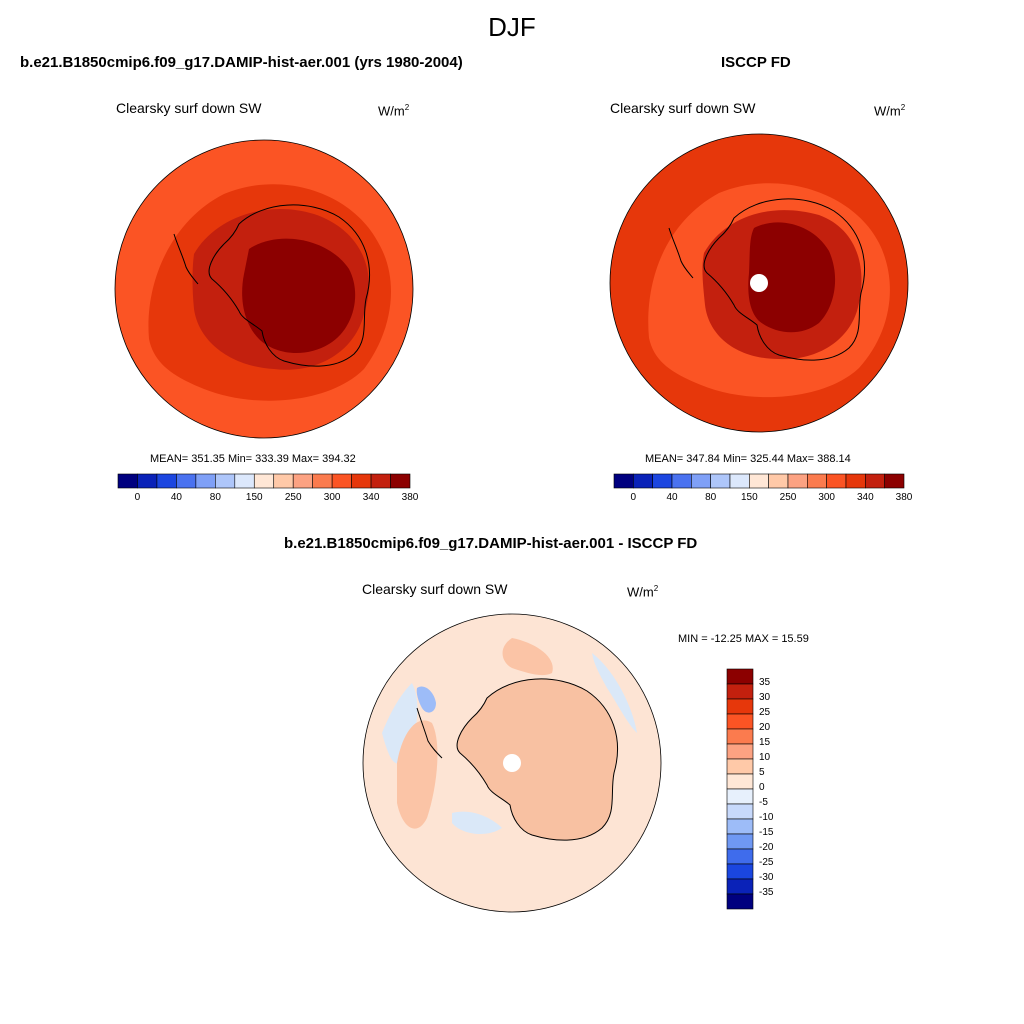 This screenshot has width=1024, height=1024. I want to click on model-colorbar-tick-label: 380, so click(410, 497).